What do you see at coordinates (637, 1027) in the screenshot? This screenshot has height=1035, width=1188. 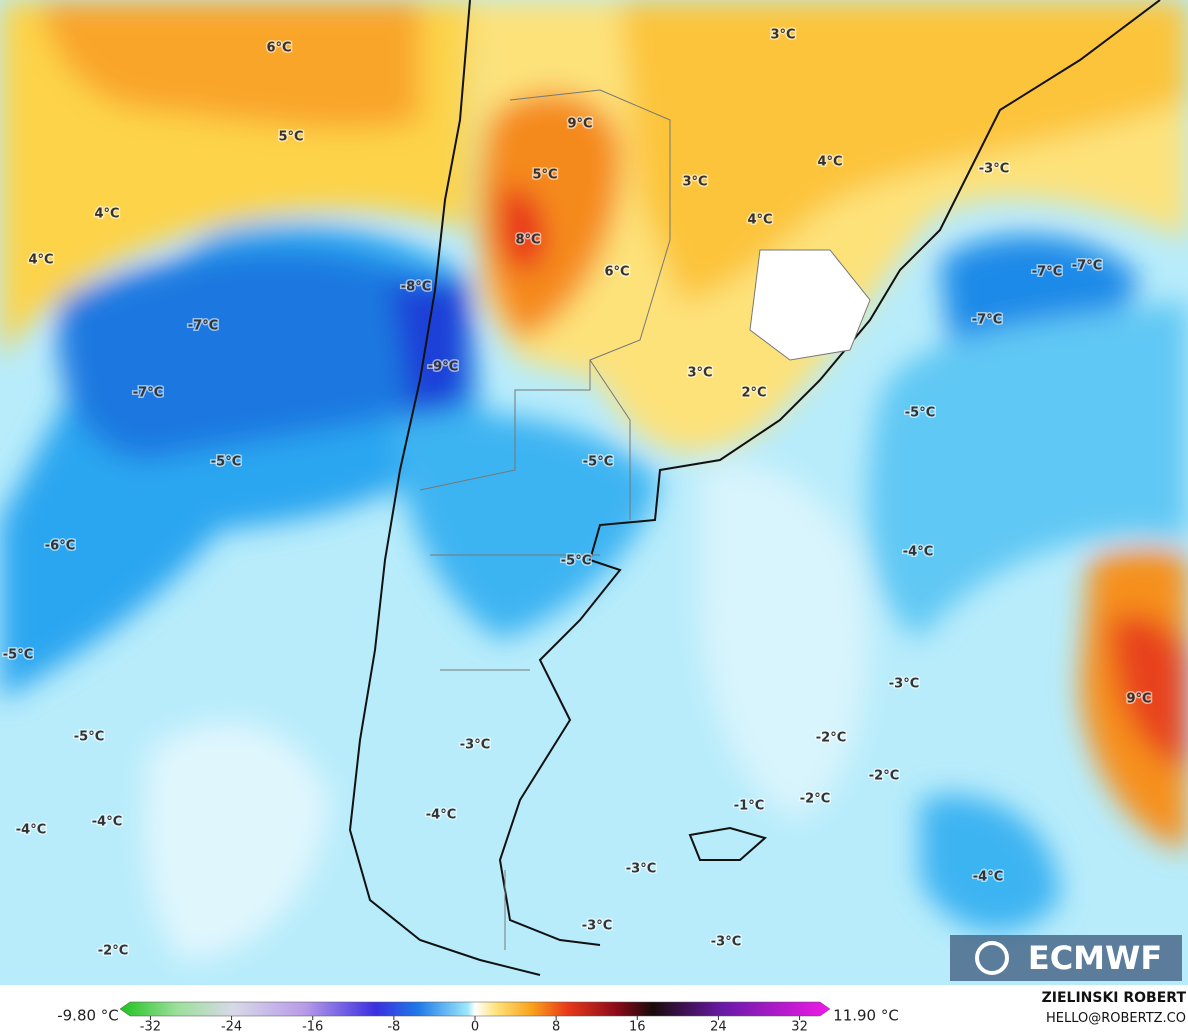 I see `colorbar-tick-label: 16` at bounding box center [637, 1027].